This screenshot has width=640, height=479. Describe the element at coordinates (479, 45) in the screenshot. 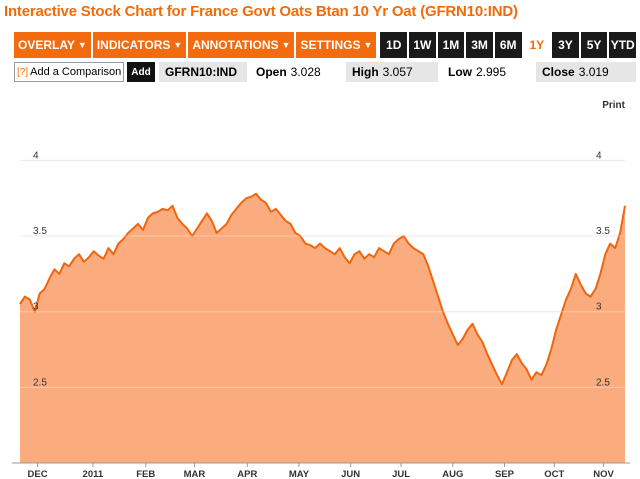

I see `range-3m-button: 3M` at that location.